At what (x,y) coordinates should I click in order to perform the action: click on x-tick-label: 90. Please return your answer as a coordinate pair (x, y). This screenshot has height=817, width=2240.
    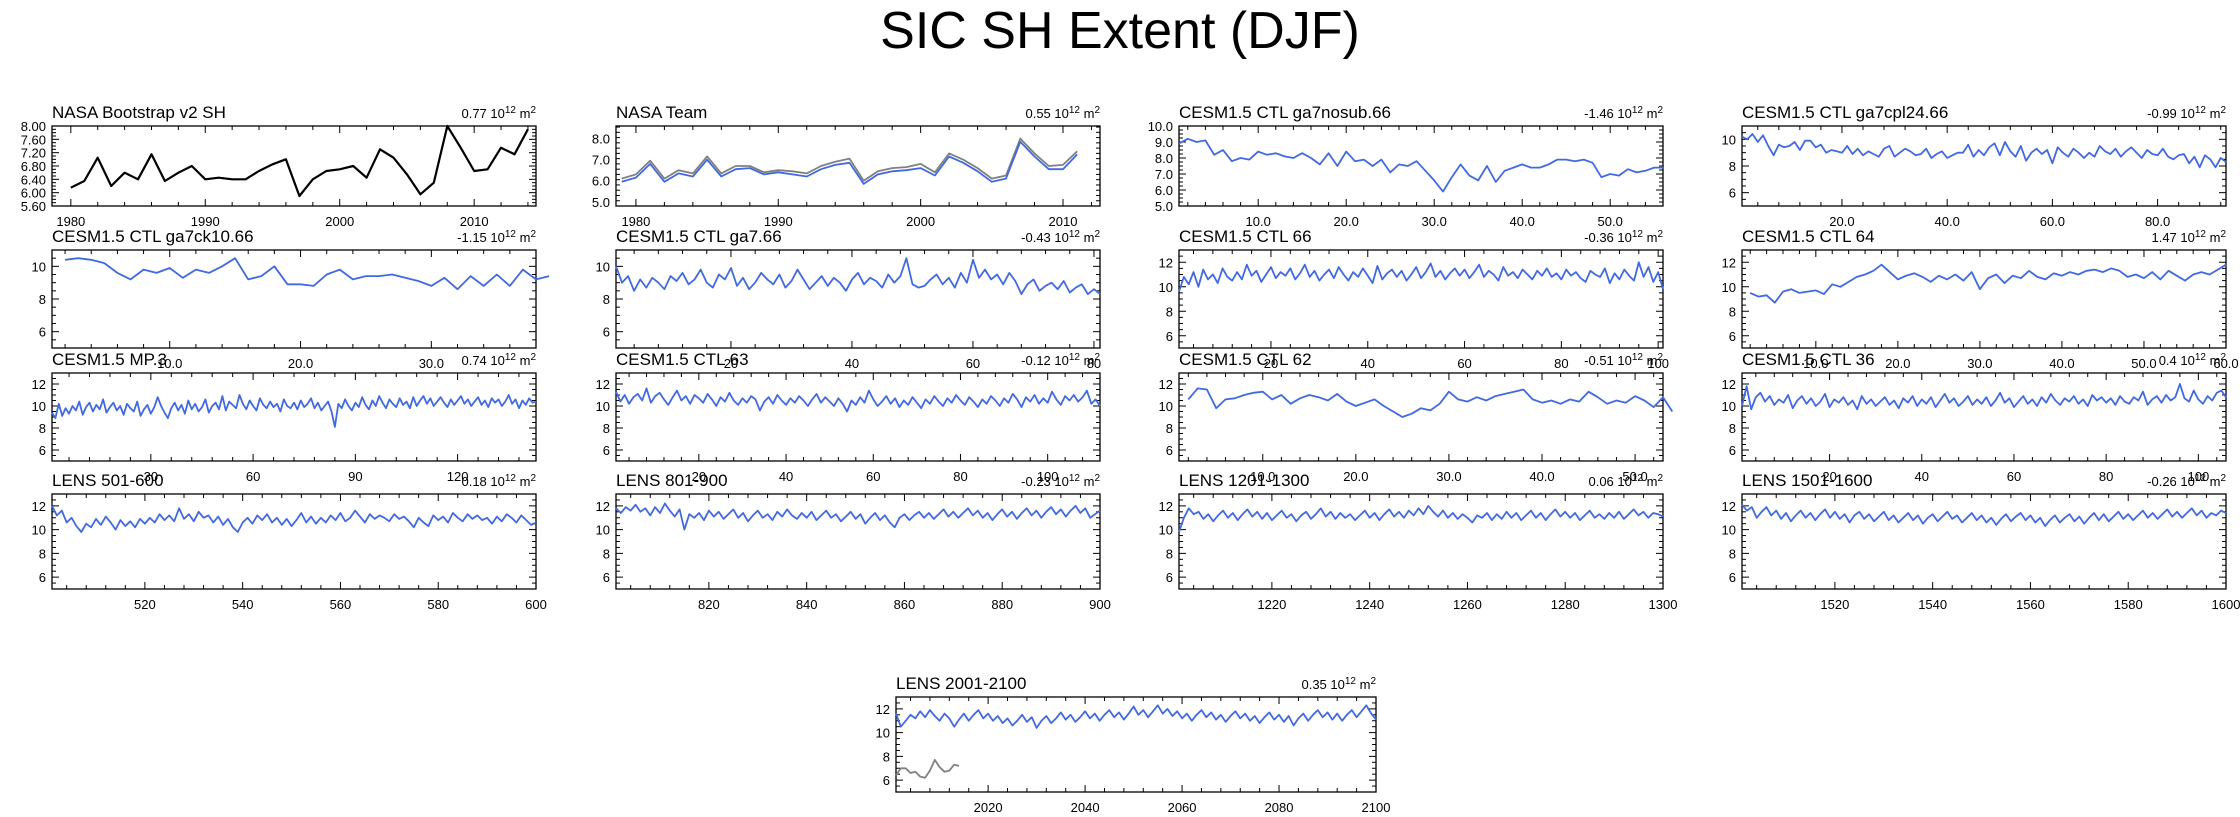
    Looking at the image, I should click on (355, 476).